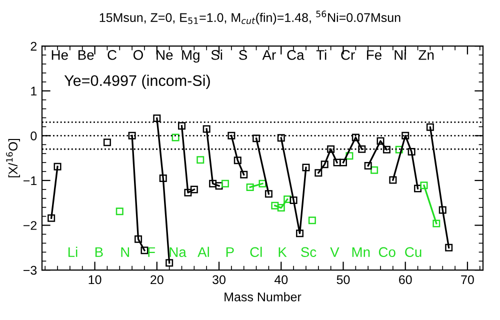  I want to click on y-tick-label: 2, so click(33, 46).